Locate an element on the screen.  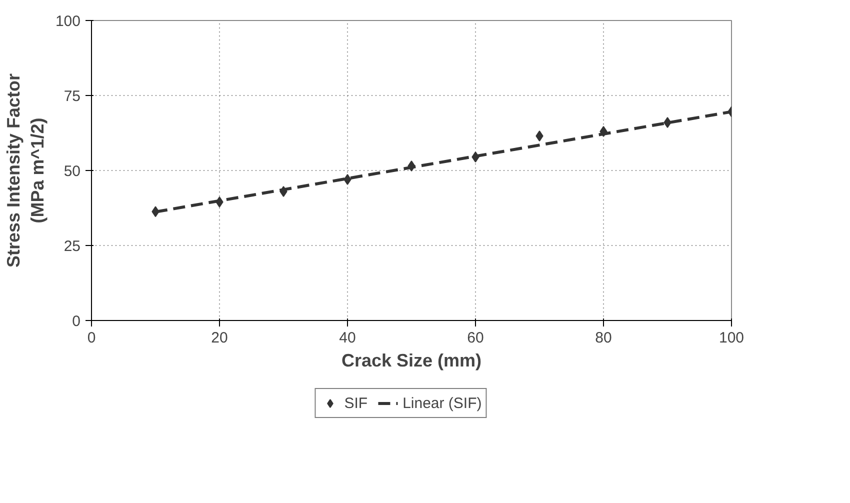
x-tick-label: 40 is located at coordinates (347, 338).